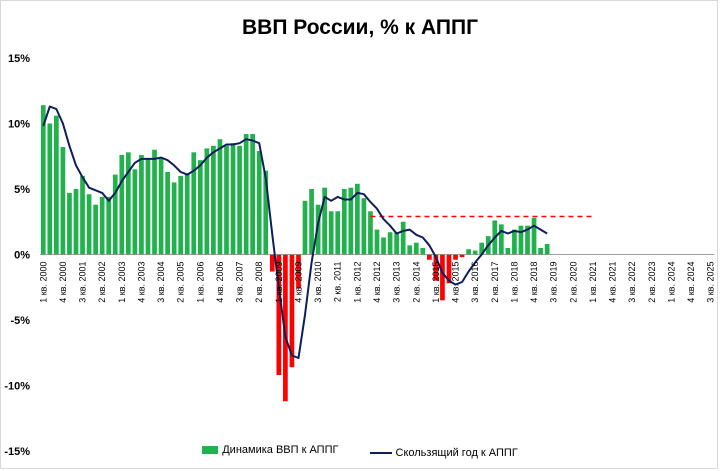 Image resolution: width=720 pixels, height=471 pixels. Describe the element at coordinates (17, 452) in the screenshot. I see `y-tick-label: -15%` at that location.